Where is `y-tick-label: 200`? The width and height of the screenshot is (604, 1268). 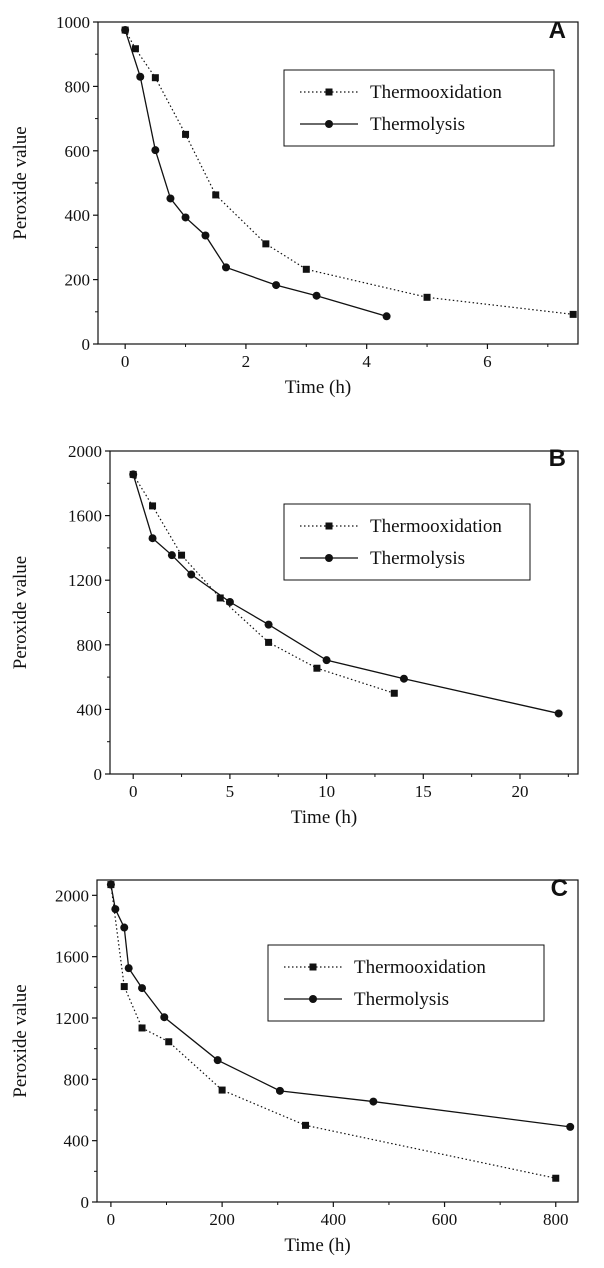 y-tick-label: 200 is located at coordinates (78, 280).